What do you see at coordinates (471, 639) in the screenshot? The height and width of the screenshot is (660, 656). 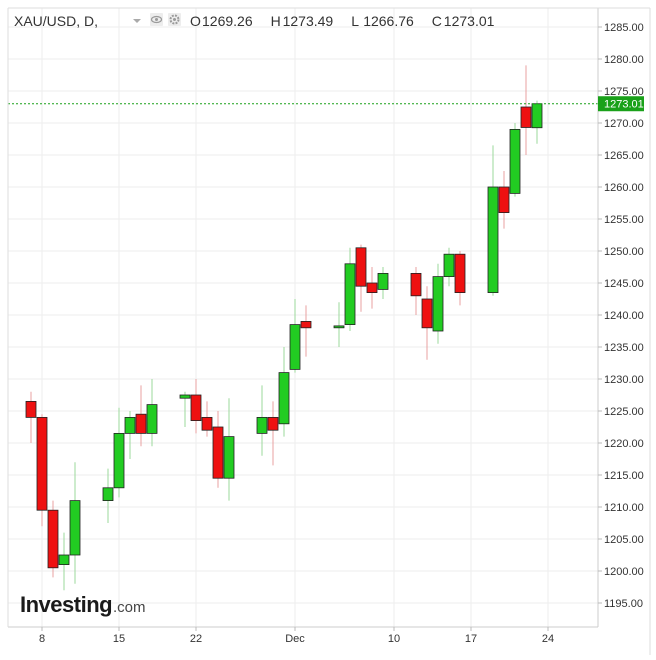 I see `x-tick-label: 17` at bounding box center [471, 639].